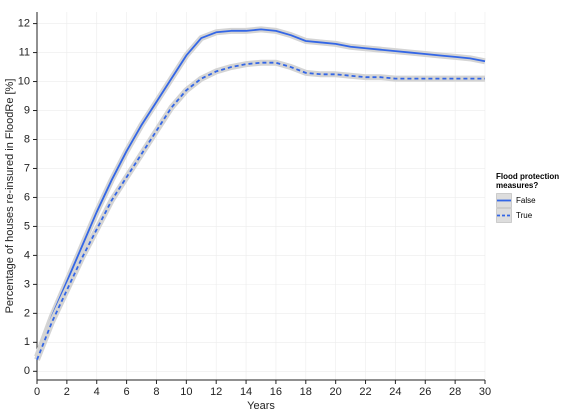 The width and height of the screenshot is (587, 414). I want to click on x-tick-label: 16, so click(276, 392).